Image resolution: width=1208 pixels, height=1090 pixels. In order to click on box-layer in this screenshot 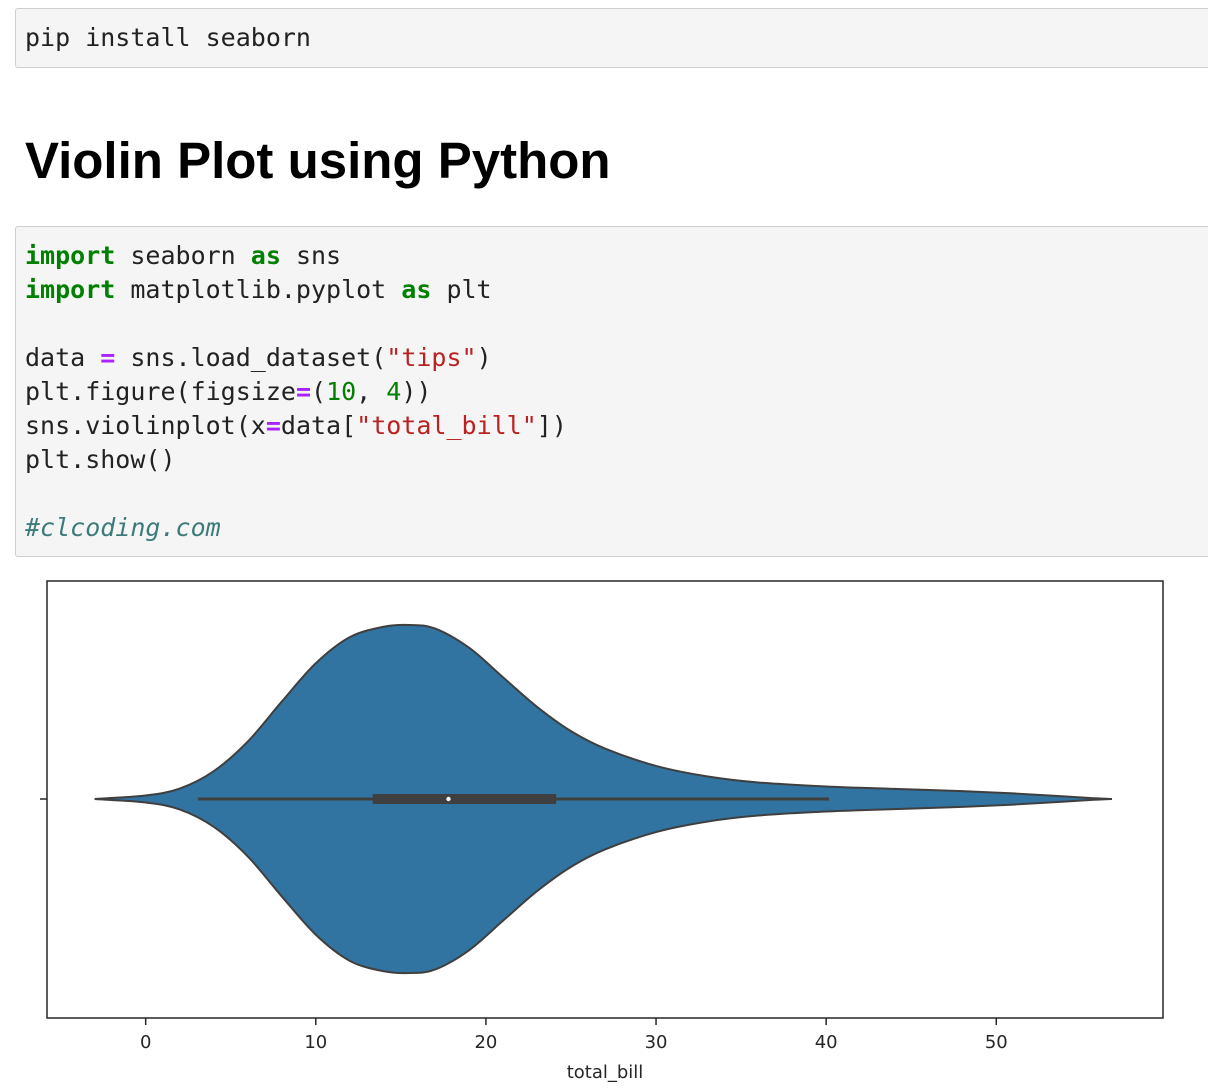, I will do `click(513, 799)`.